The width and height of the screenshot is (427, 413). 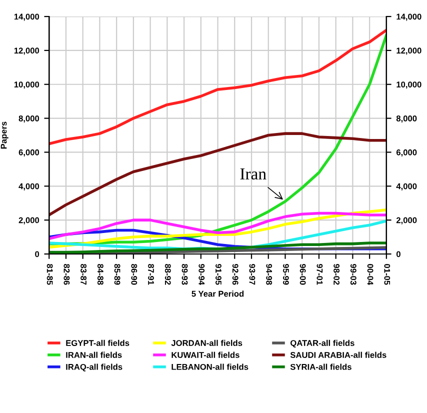 What do you see at coordinates (27, 17) in the screenshot?
I see `y-tick-label: 14,000` at bounding box center [27, 17].